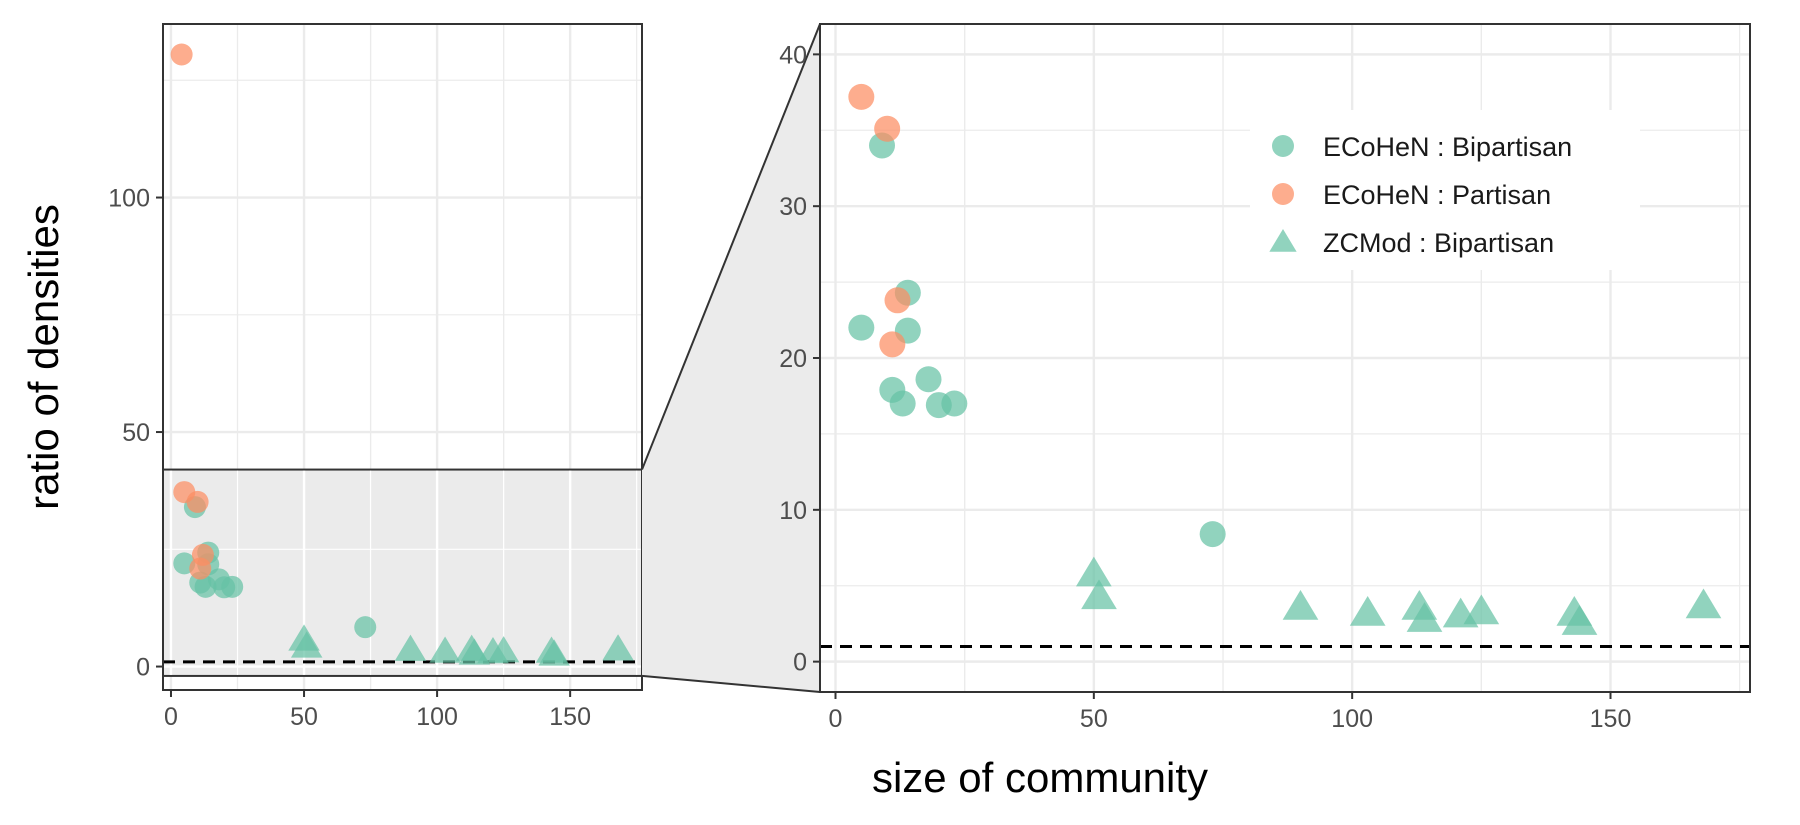 Image resolution: width=1800 pixels, height=825 pixels. Describe the element at coordinates (1230, 712) in the screenshot. I see `zoom-x-axis: 0 50 100 150` at that location.